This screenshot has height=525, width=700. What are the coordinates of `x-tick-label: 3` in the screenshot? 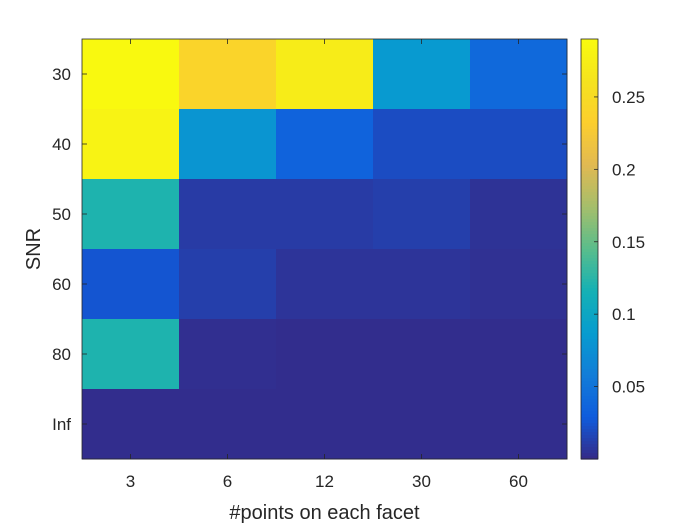 It's located at (130, 481).